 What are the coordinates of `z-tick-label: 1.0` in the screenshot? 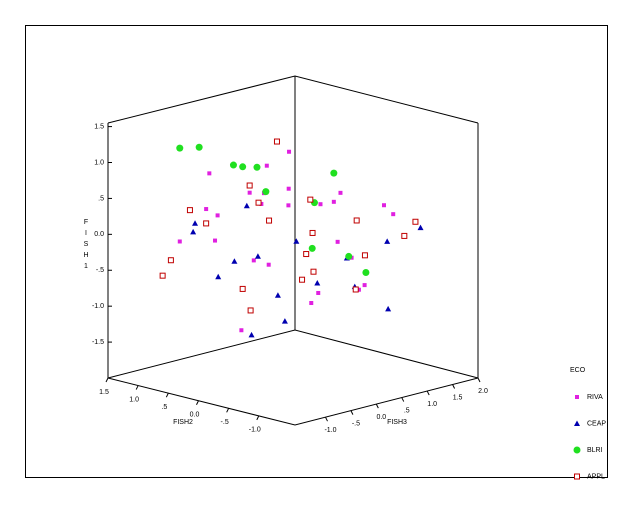 It's located at (432, 404).